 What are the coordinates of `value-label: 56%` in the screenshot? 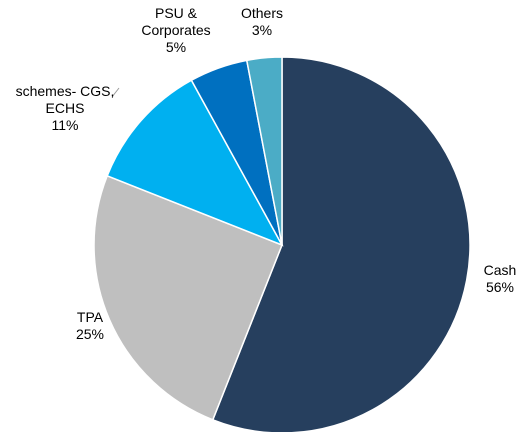 It's located at (500, 287).